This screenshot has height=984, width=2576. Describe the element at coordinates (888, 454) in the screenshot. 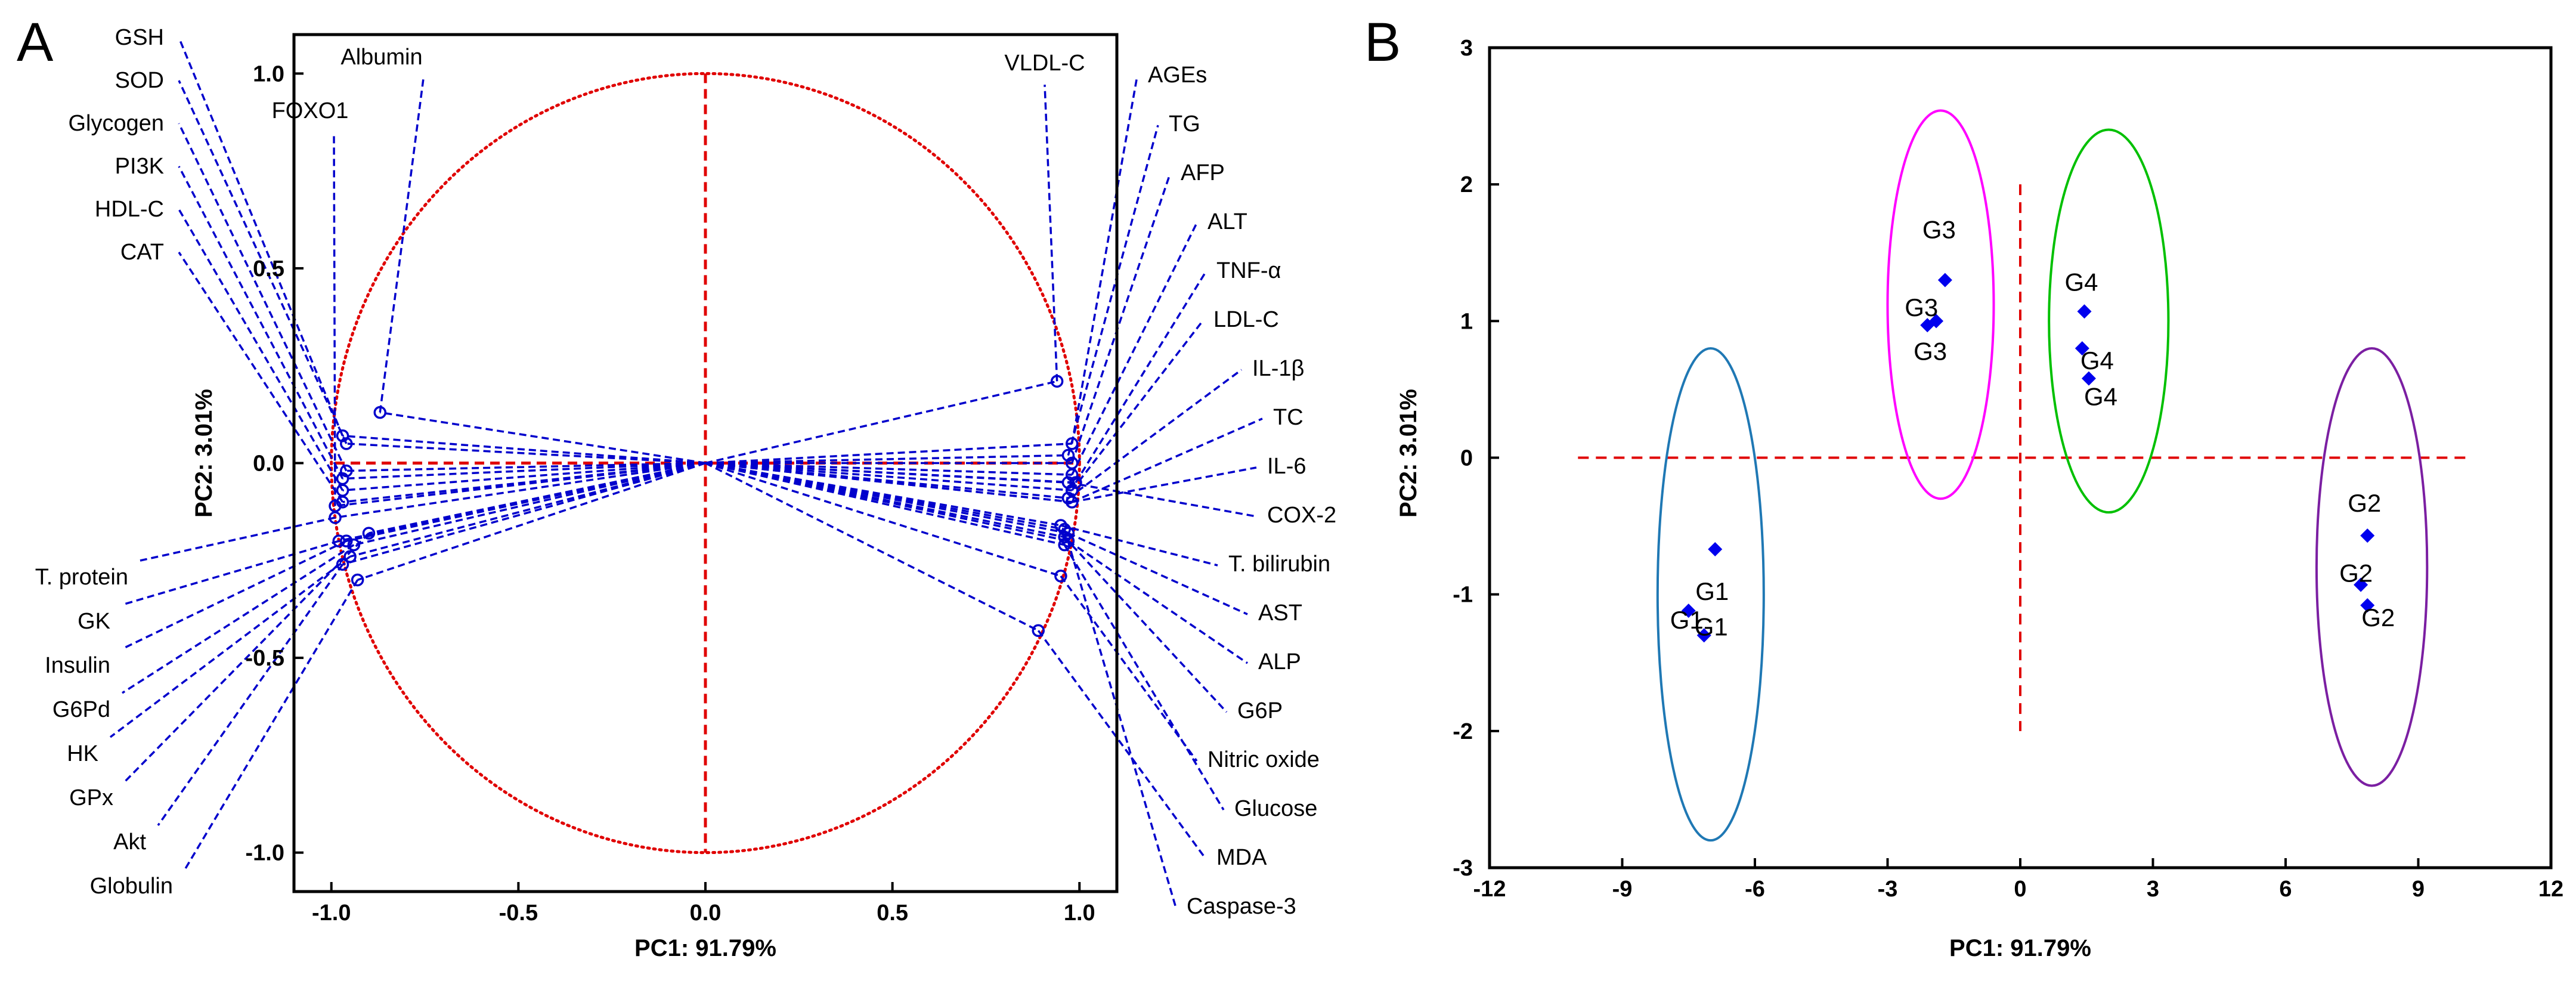

I see `vector-ages` at that location.